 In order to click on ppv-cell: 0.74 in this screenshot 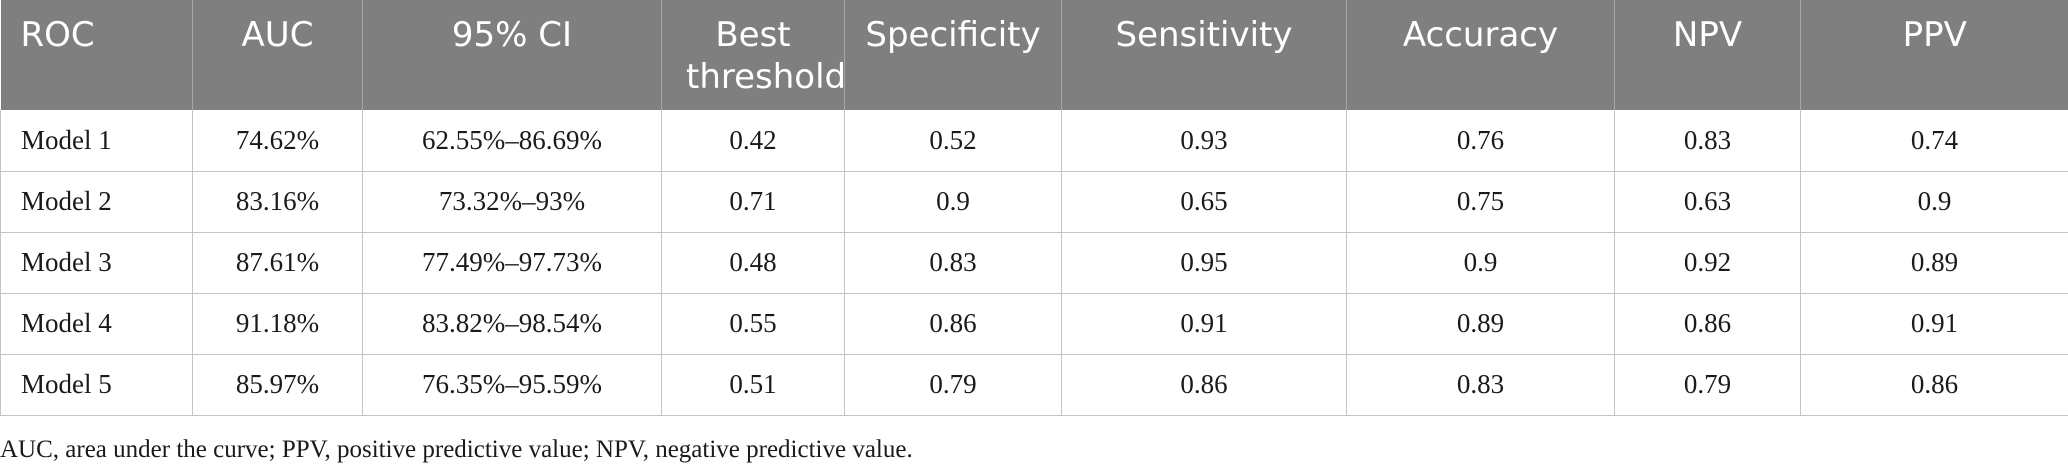, I will do `click(1934, 141)`.